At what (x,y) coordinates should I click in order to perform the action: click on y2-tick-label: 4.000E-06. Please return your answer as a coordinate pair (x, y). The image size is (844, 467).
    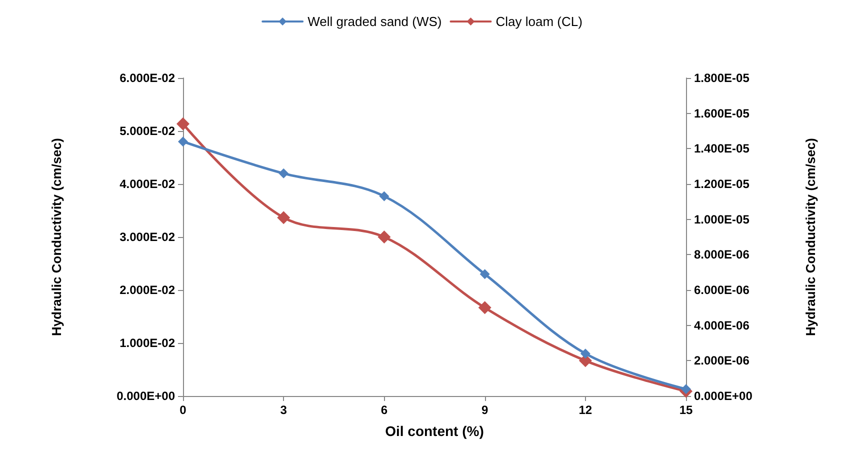
    Looking at the image, I should click on (722, 325).